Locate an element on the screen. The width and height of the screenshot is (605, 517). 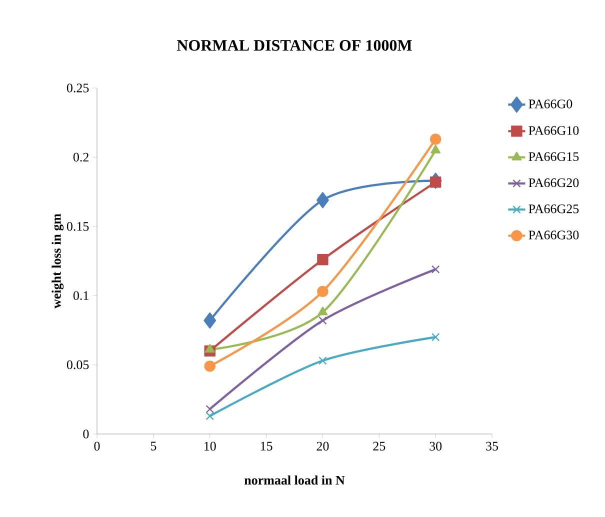
legend-label: PA66G30 is located at coordinates (553, 235).